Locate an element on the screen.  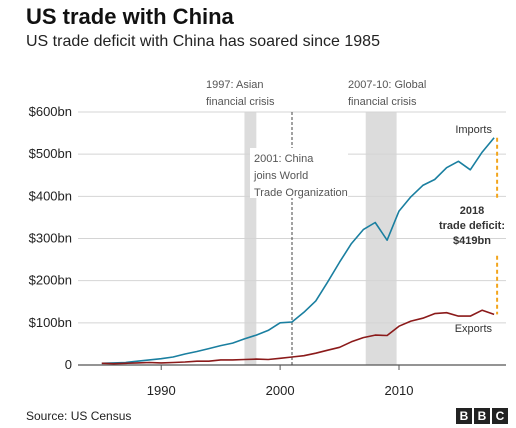
bbc-logo: B B C is located at coordinates (482, 416).